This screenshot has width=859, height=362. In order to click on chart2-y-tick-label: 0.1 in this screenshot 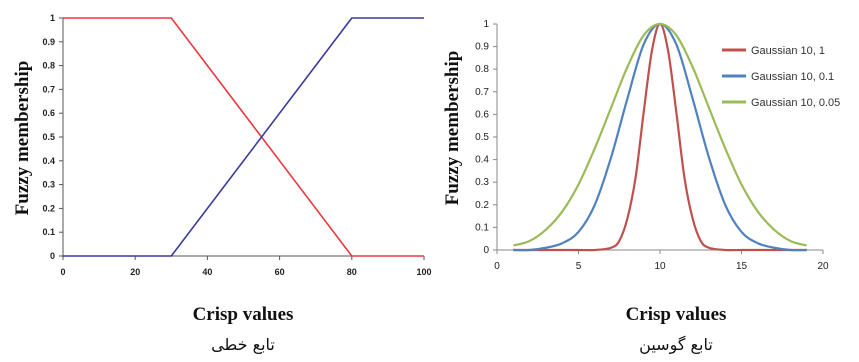, I will do `click(482, 227)`.